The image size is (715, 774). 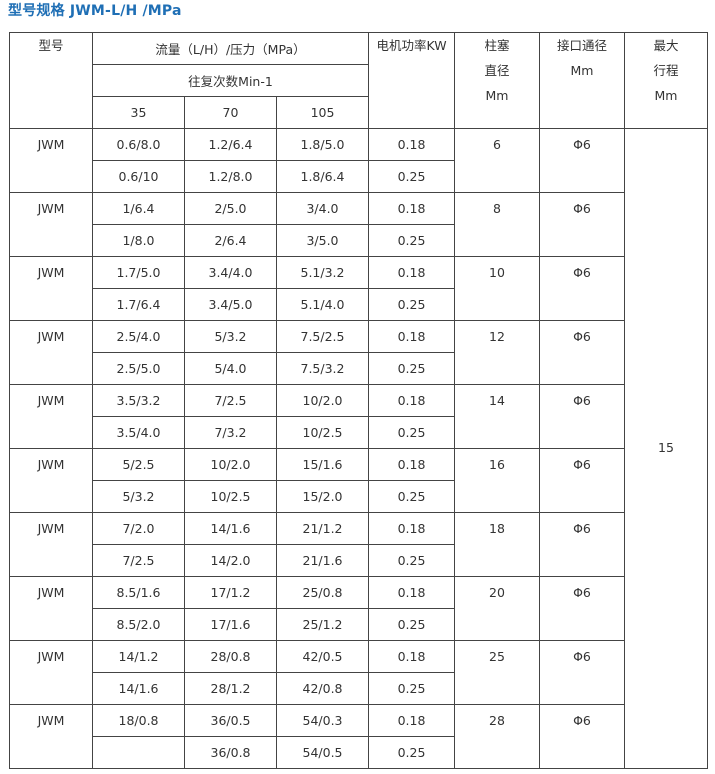 I want to click on table-row: JWM 3.5/3.2 7/2.5 10/2.0 0.18 14 Φ6, so click(x=358, y=416).